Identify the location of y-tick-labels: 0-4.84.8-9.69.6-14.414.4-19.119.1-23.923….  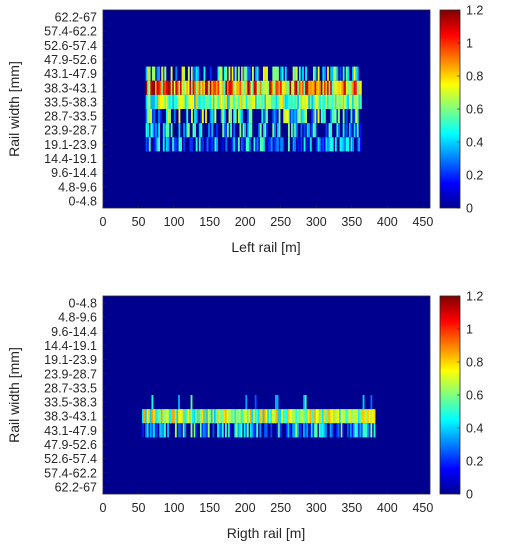
(75, 395).